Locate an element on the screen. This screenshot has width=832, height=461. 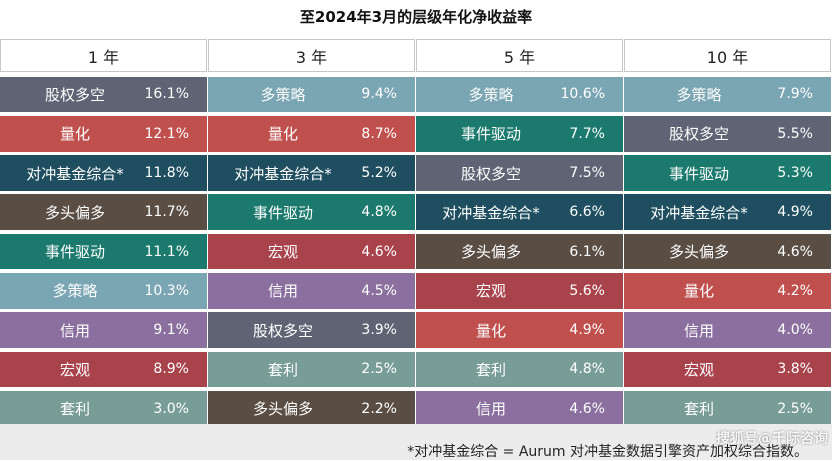
table-cell: 事件驱动 7.7% is located at coordinates (519, 133).